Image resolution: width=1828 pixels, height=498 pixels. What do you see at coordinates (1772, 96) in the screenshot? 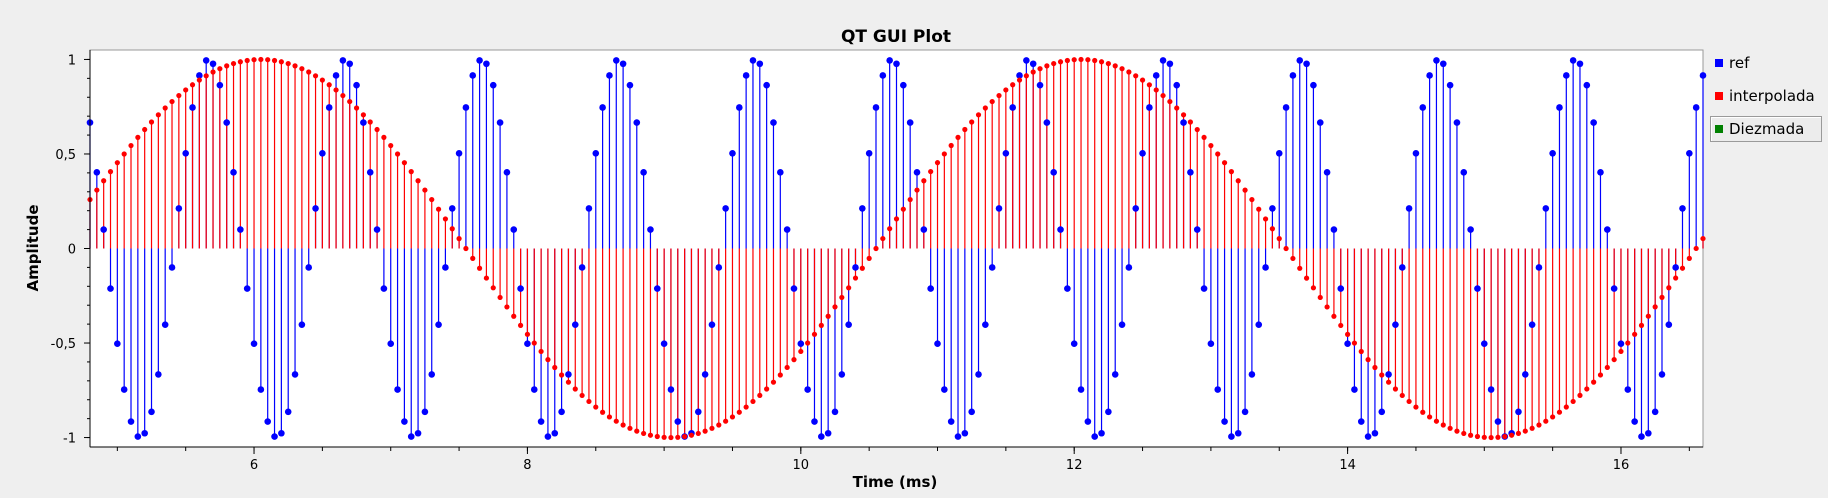
I see `legend-label-interpolada: interpolada` at bounding box center [1772, 96].